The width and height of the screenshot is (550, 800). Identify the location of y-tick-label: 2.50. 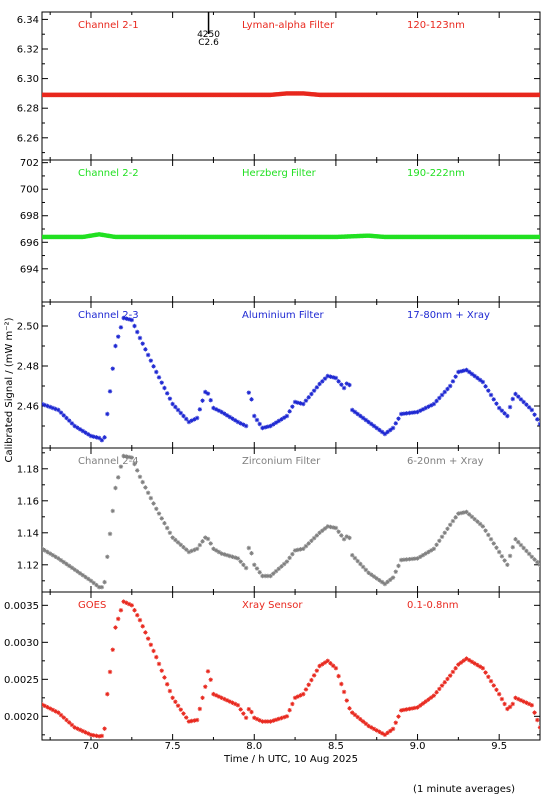
(28, 327).